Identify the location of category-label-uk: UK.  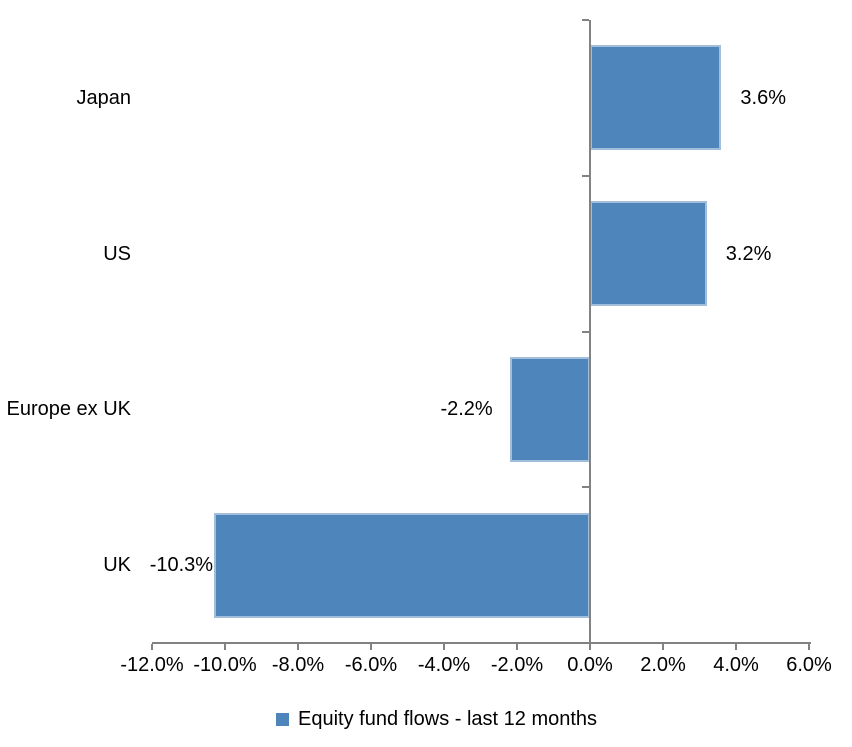
(117, 565).